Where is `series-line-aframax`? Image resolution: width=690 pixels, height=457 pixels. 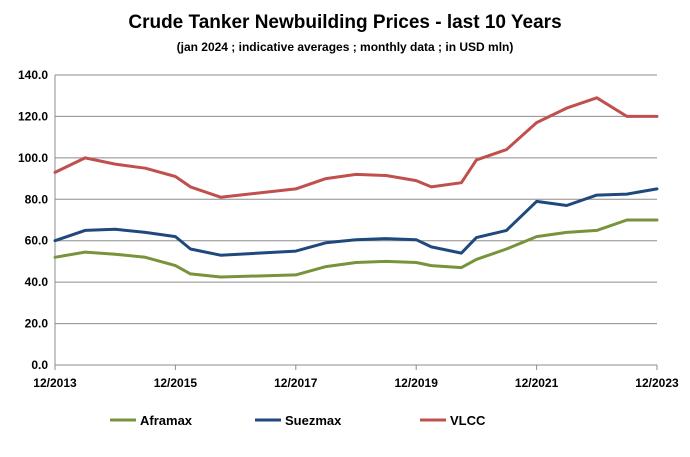 series-line-aframax is located at coordinates (356, 248).